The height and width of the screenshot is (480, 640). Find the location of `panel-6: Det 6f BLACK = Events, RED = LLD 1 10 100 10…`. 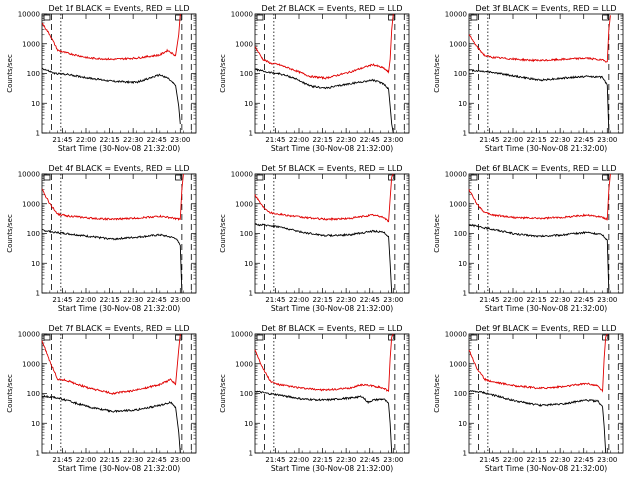

panel-6: Det 6f BLACK = Events, RED = LLD 1 10 100 10… is located at coordinates (528, 238).